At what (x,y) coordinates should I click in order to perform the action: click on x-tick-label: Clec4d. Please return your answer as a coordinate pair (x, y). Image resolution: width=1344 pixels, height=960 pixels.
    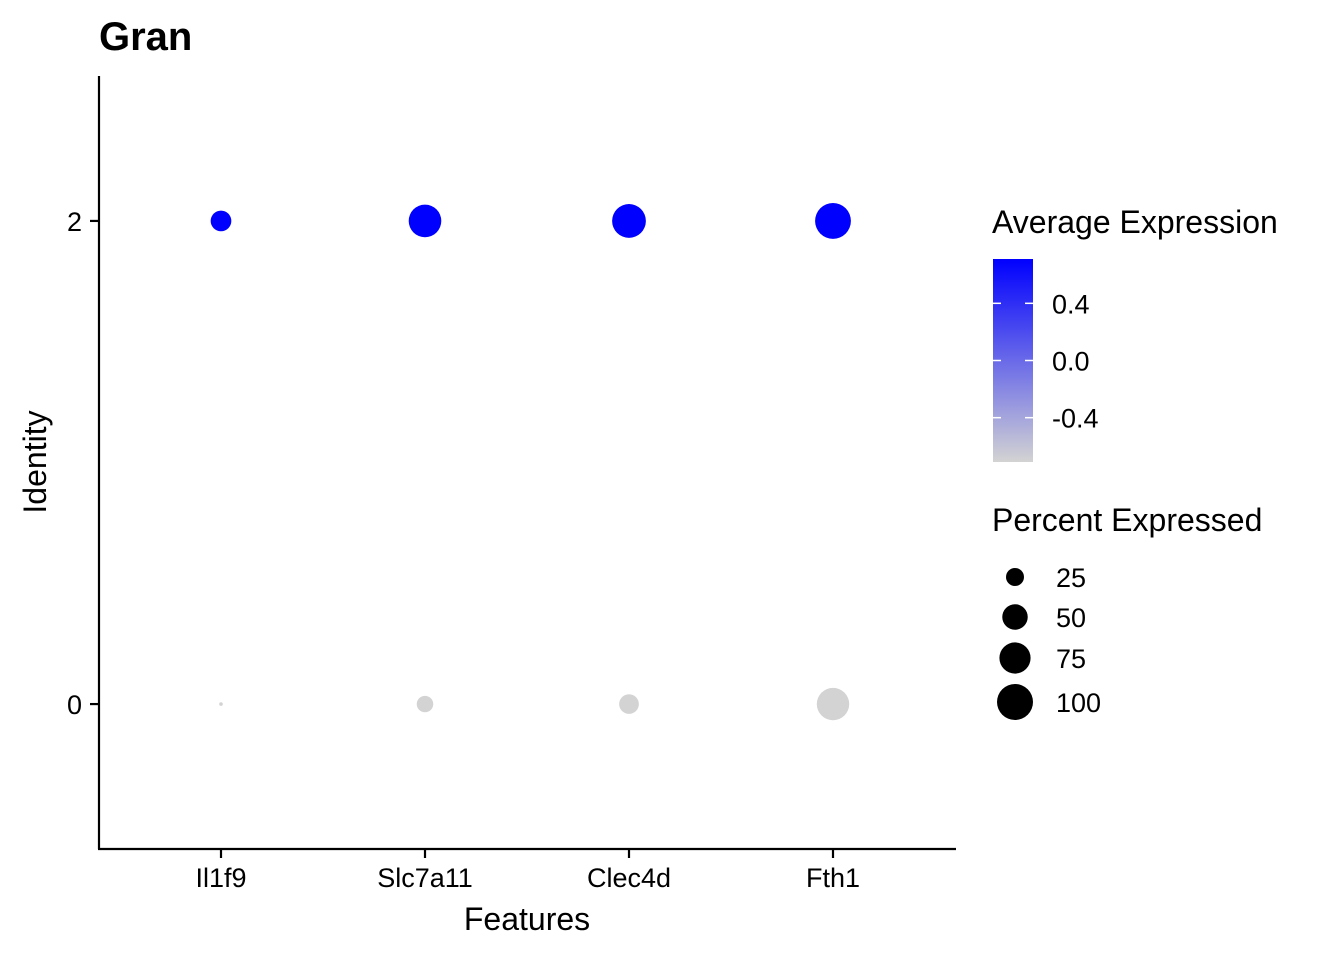
    Looking at the image, I should click on (629, 878).